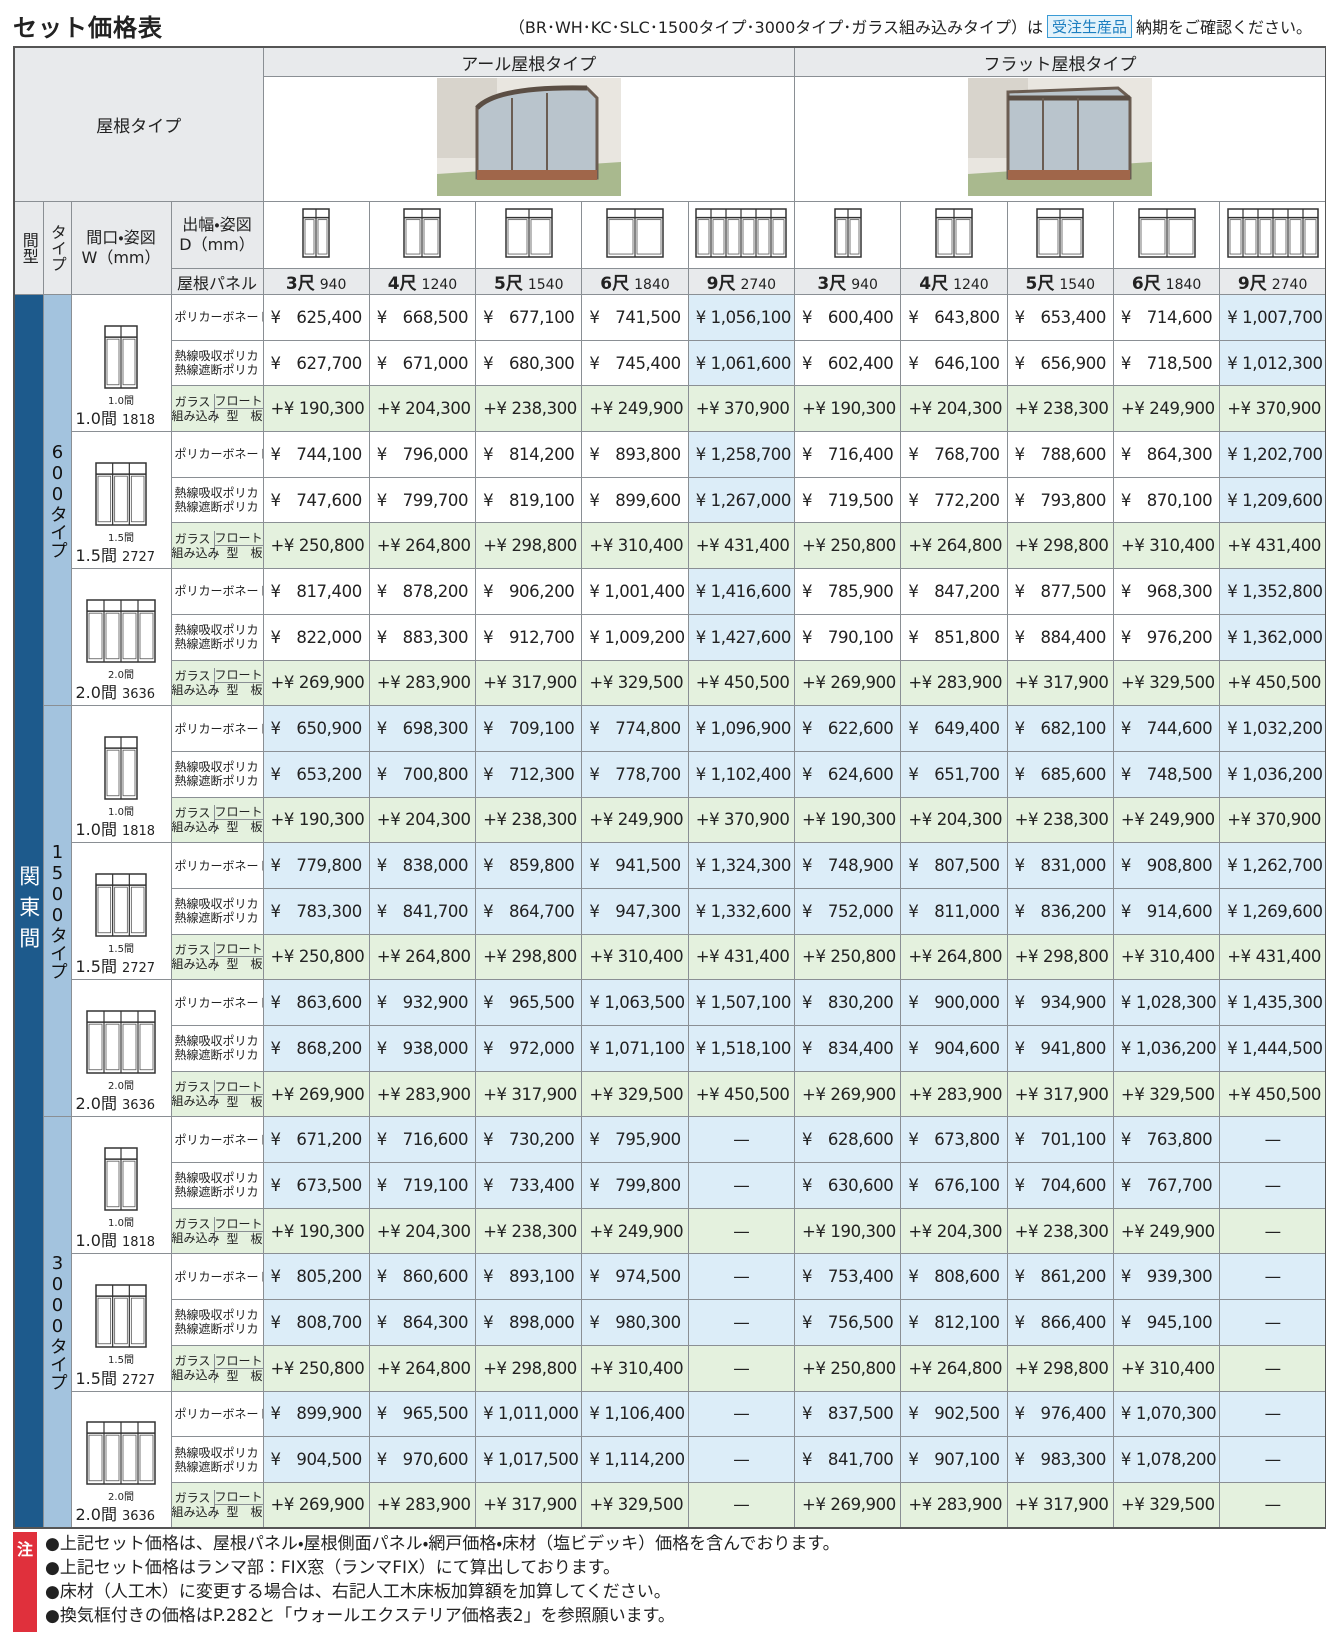 Image resolution: width=1326 pixels, height=1640 pixels. I want to click on width-ken: 2.0間, so click(96, 693).